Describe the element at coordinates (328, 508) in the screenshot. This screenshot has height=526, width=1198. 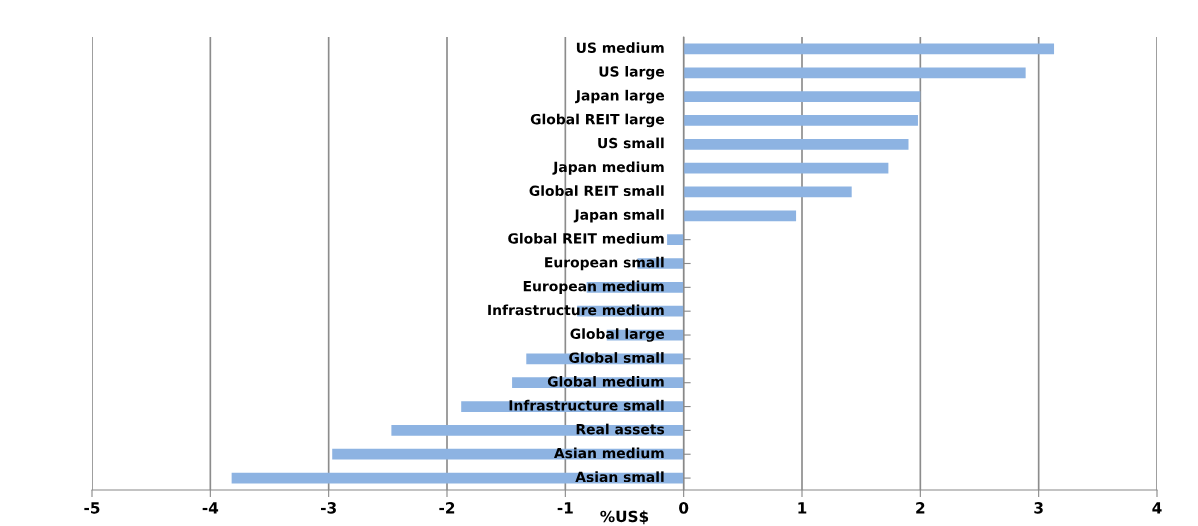
I see `x-tick-label: -3` at that location.